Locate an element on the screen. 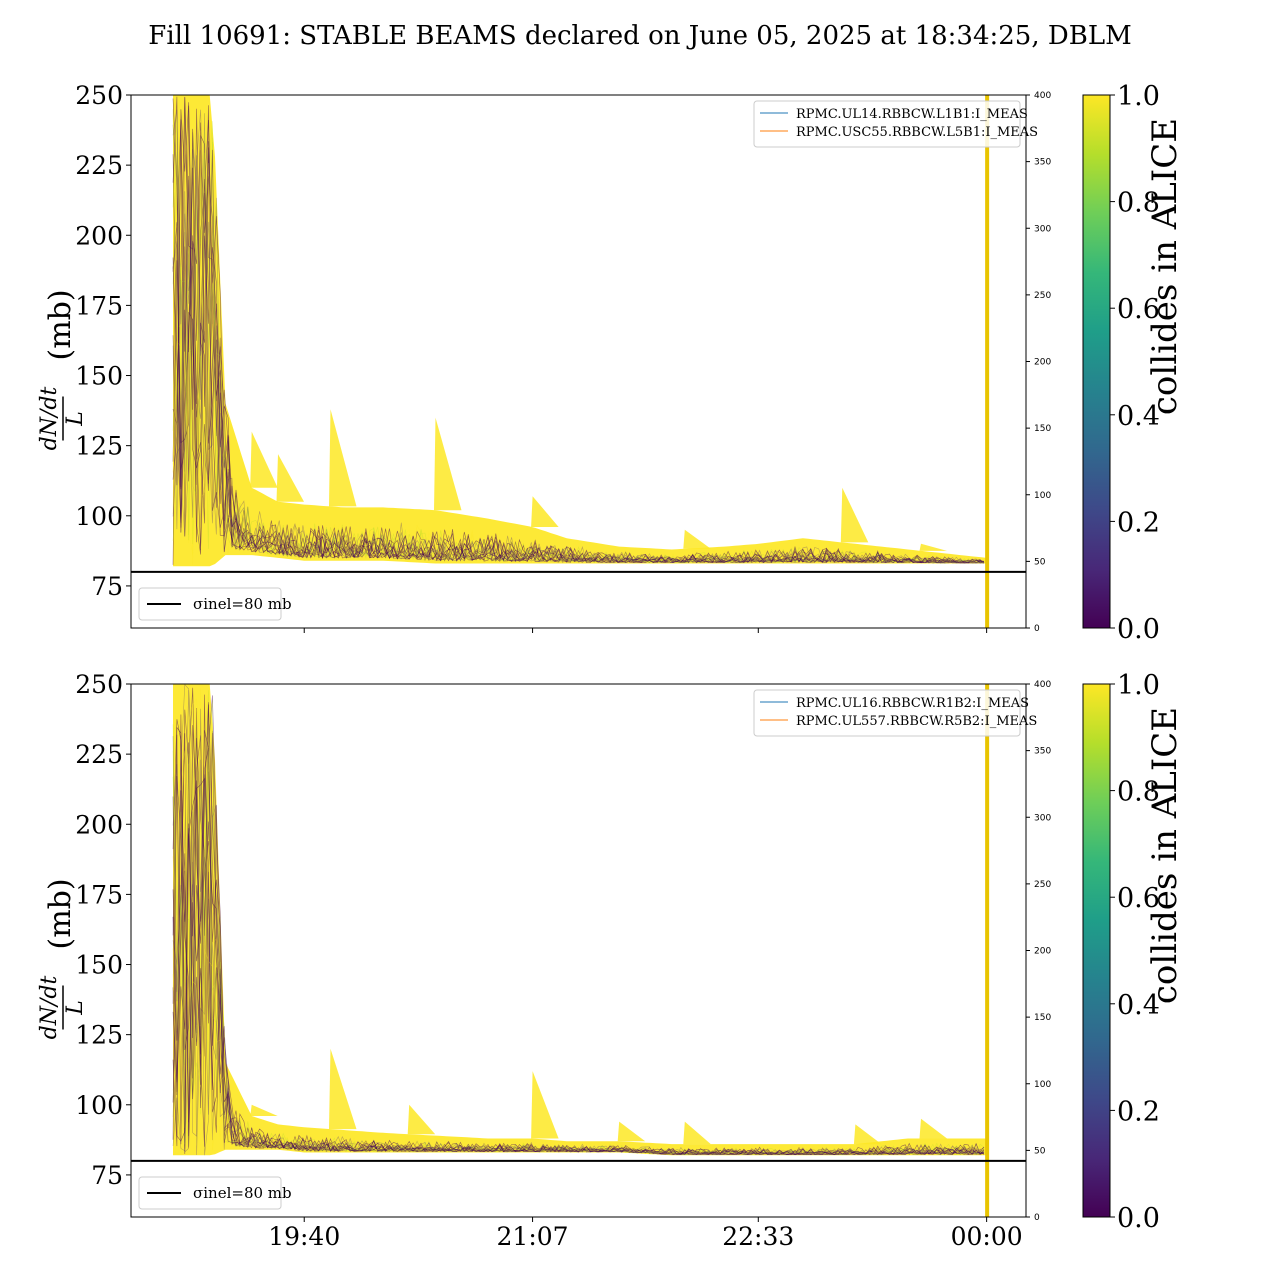 This screenshot has height=1280, width=1280. y-tick-label: 250 is located at coordinates (99, 95).